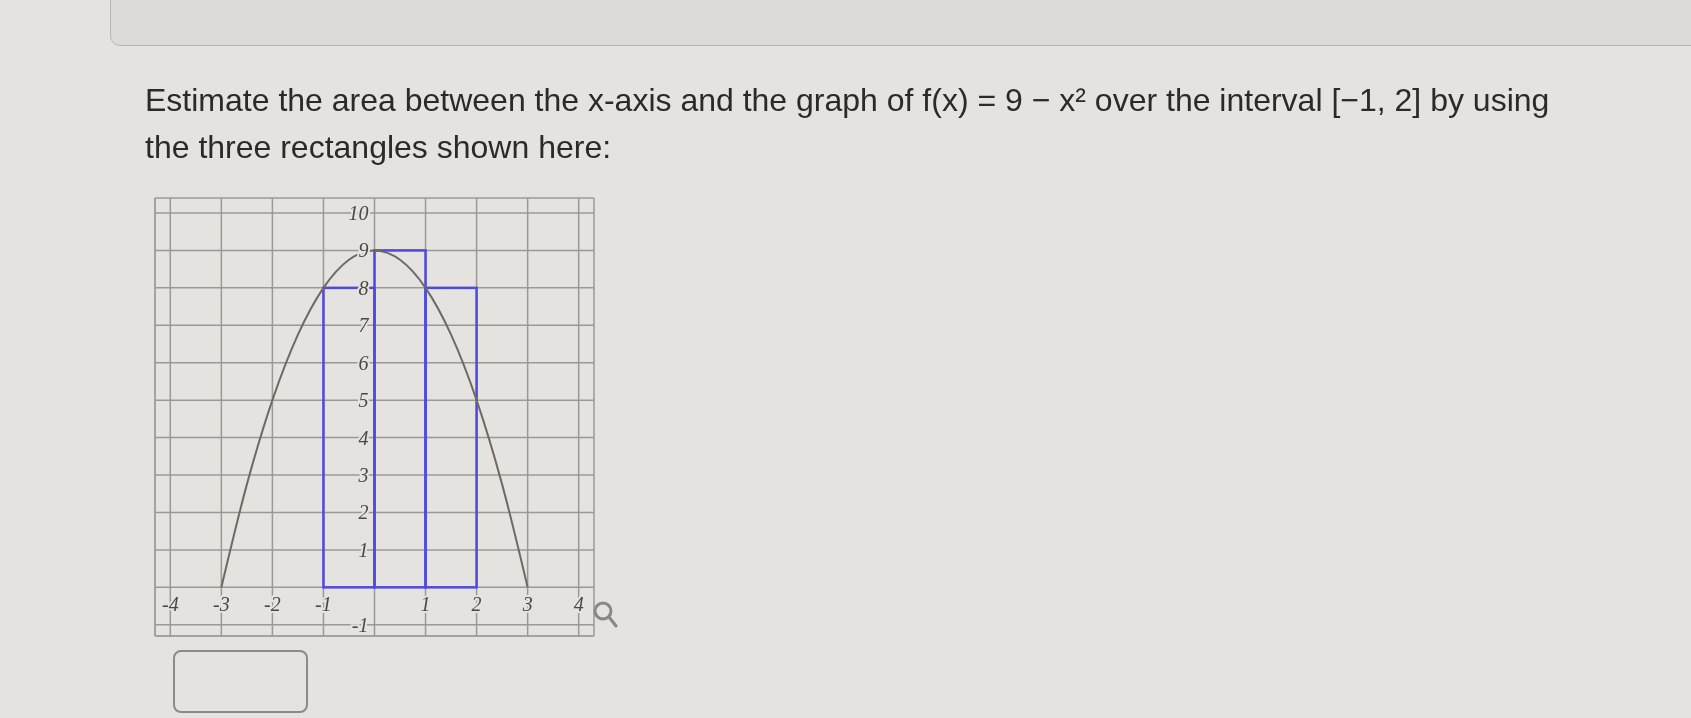 The image size is (1691, 718). What do you see at coordinates (170, 604) in the screenshot?
I see `x-tick-label: -4` at bounding box center [170, 604].